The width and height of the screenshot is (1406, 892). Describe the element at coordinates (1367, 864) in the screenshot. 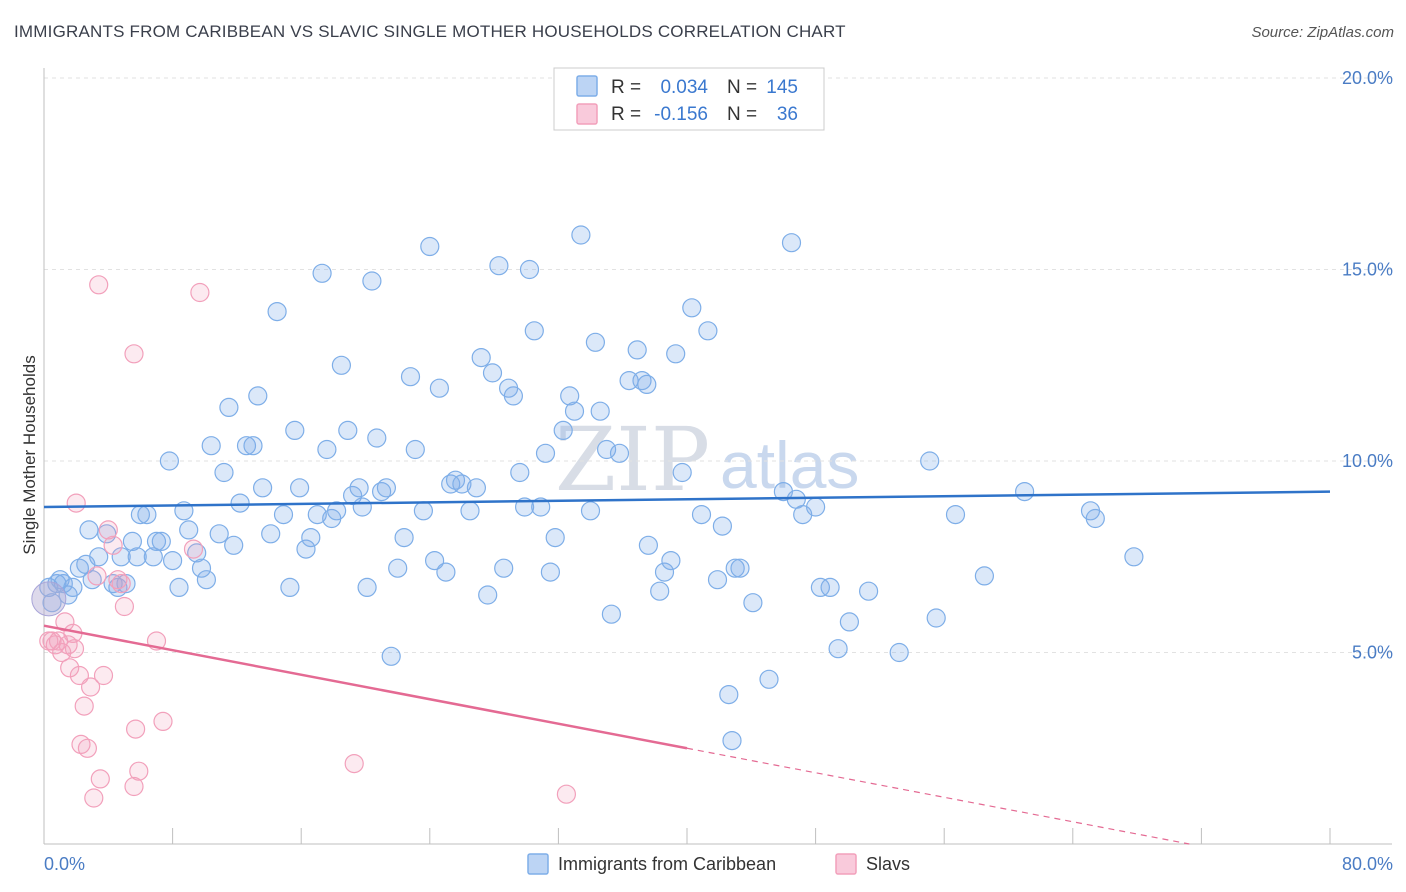

I see `x-tick-label-max: 80.0%` at that location.